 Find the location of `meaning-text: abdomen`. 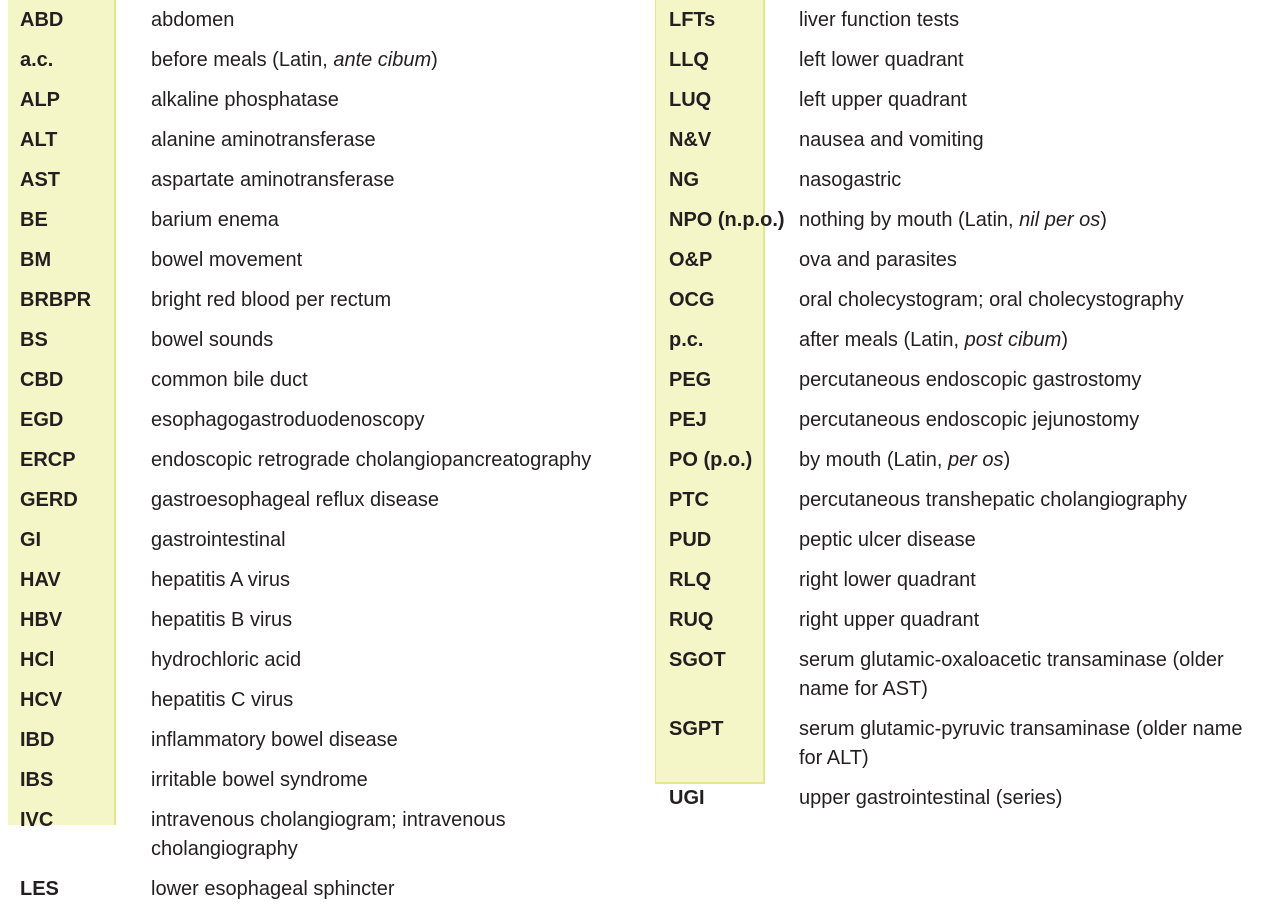

meaning-text: abdomen is located at coordinates (193, 20).